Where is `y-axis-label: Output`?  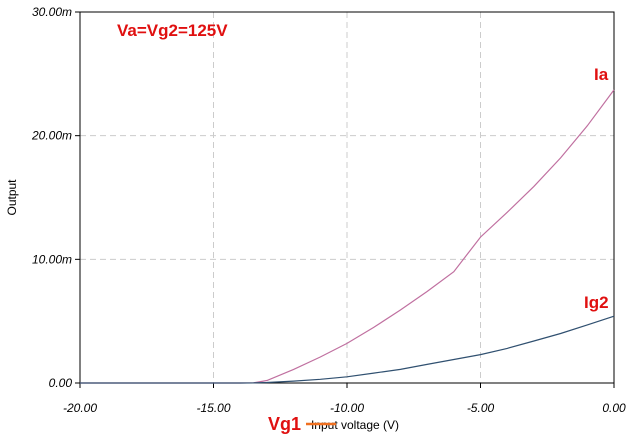
y-axis-label: Output is located at coordinates (12, 197).